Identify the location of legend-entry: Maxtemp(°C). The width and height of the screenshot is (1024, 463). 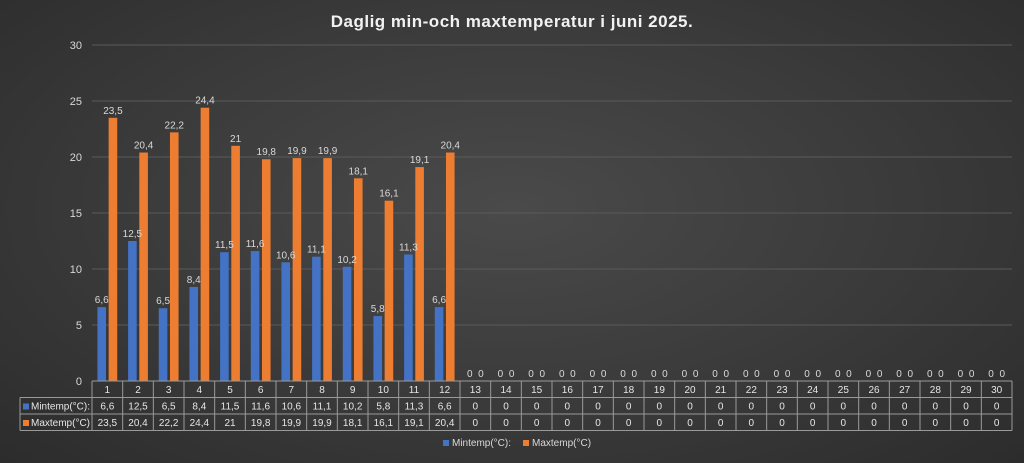
(561, 443).